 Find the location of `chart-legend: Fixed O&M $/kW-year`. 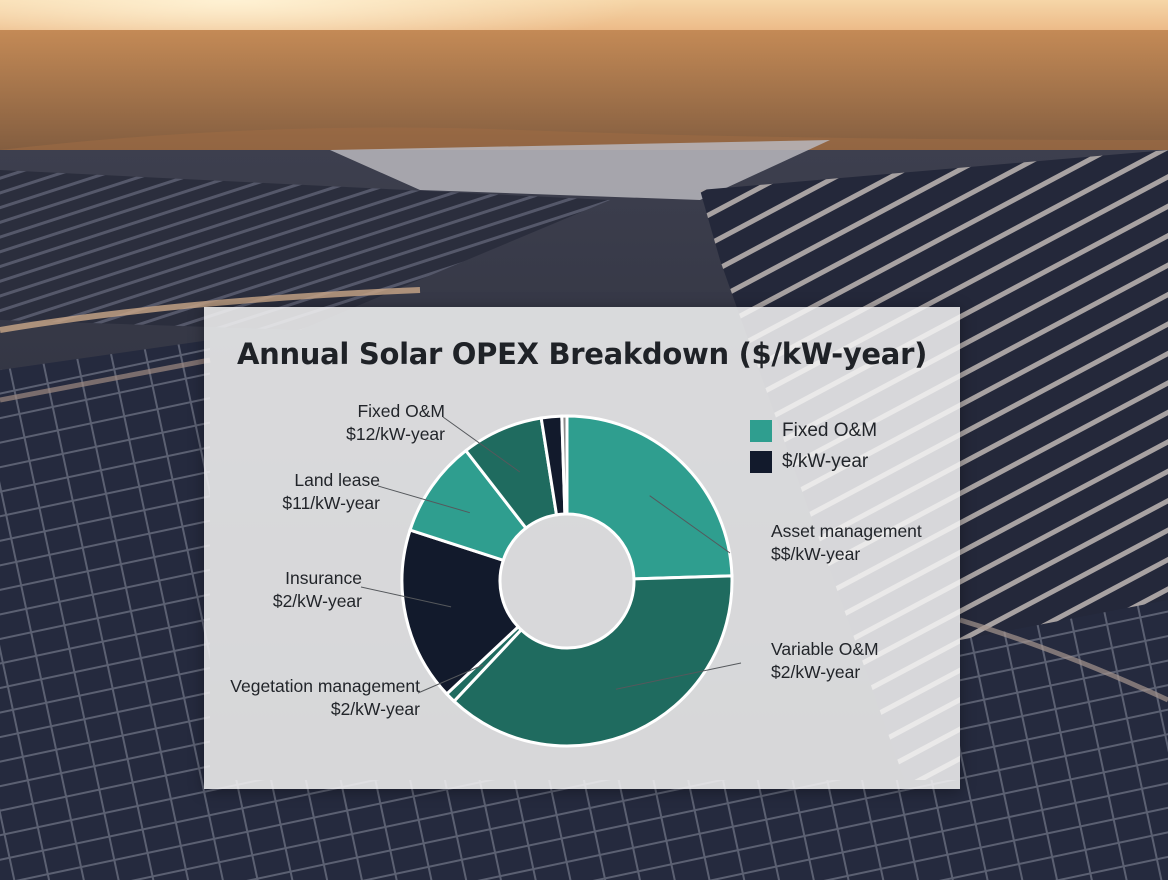

chart-legend: Fixed O&M $/kW-year is located at coordinates (813, 446).